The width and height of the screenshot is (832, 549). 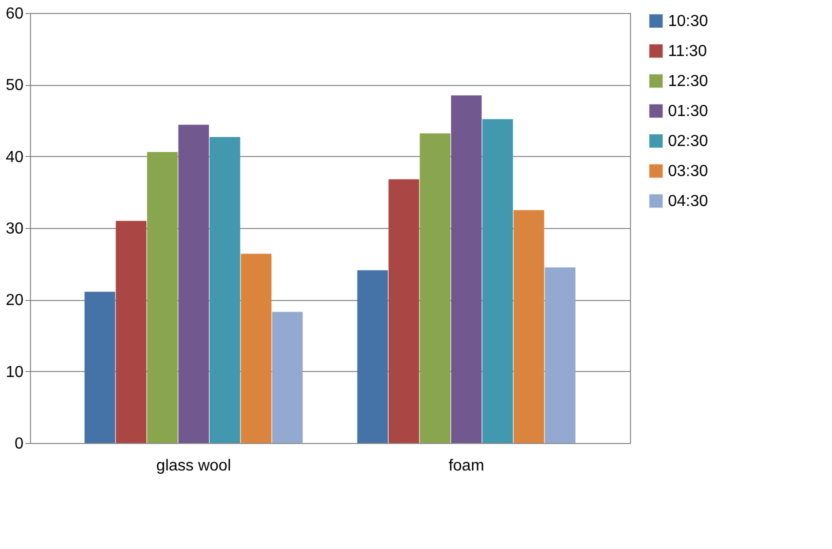 What do you see at coordinates (688, 21) in the screenshot?
I see `legend-label: 10:30` at bounding box center [688, 21].